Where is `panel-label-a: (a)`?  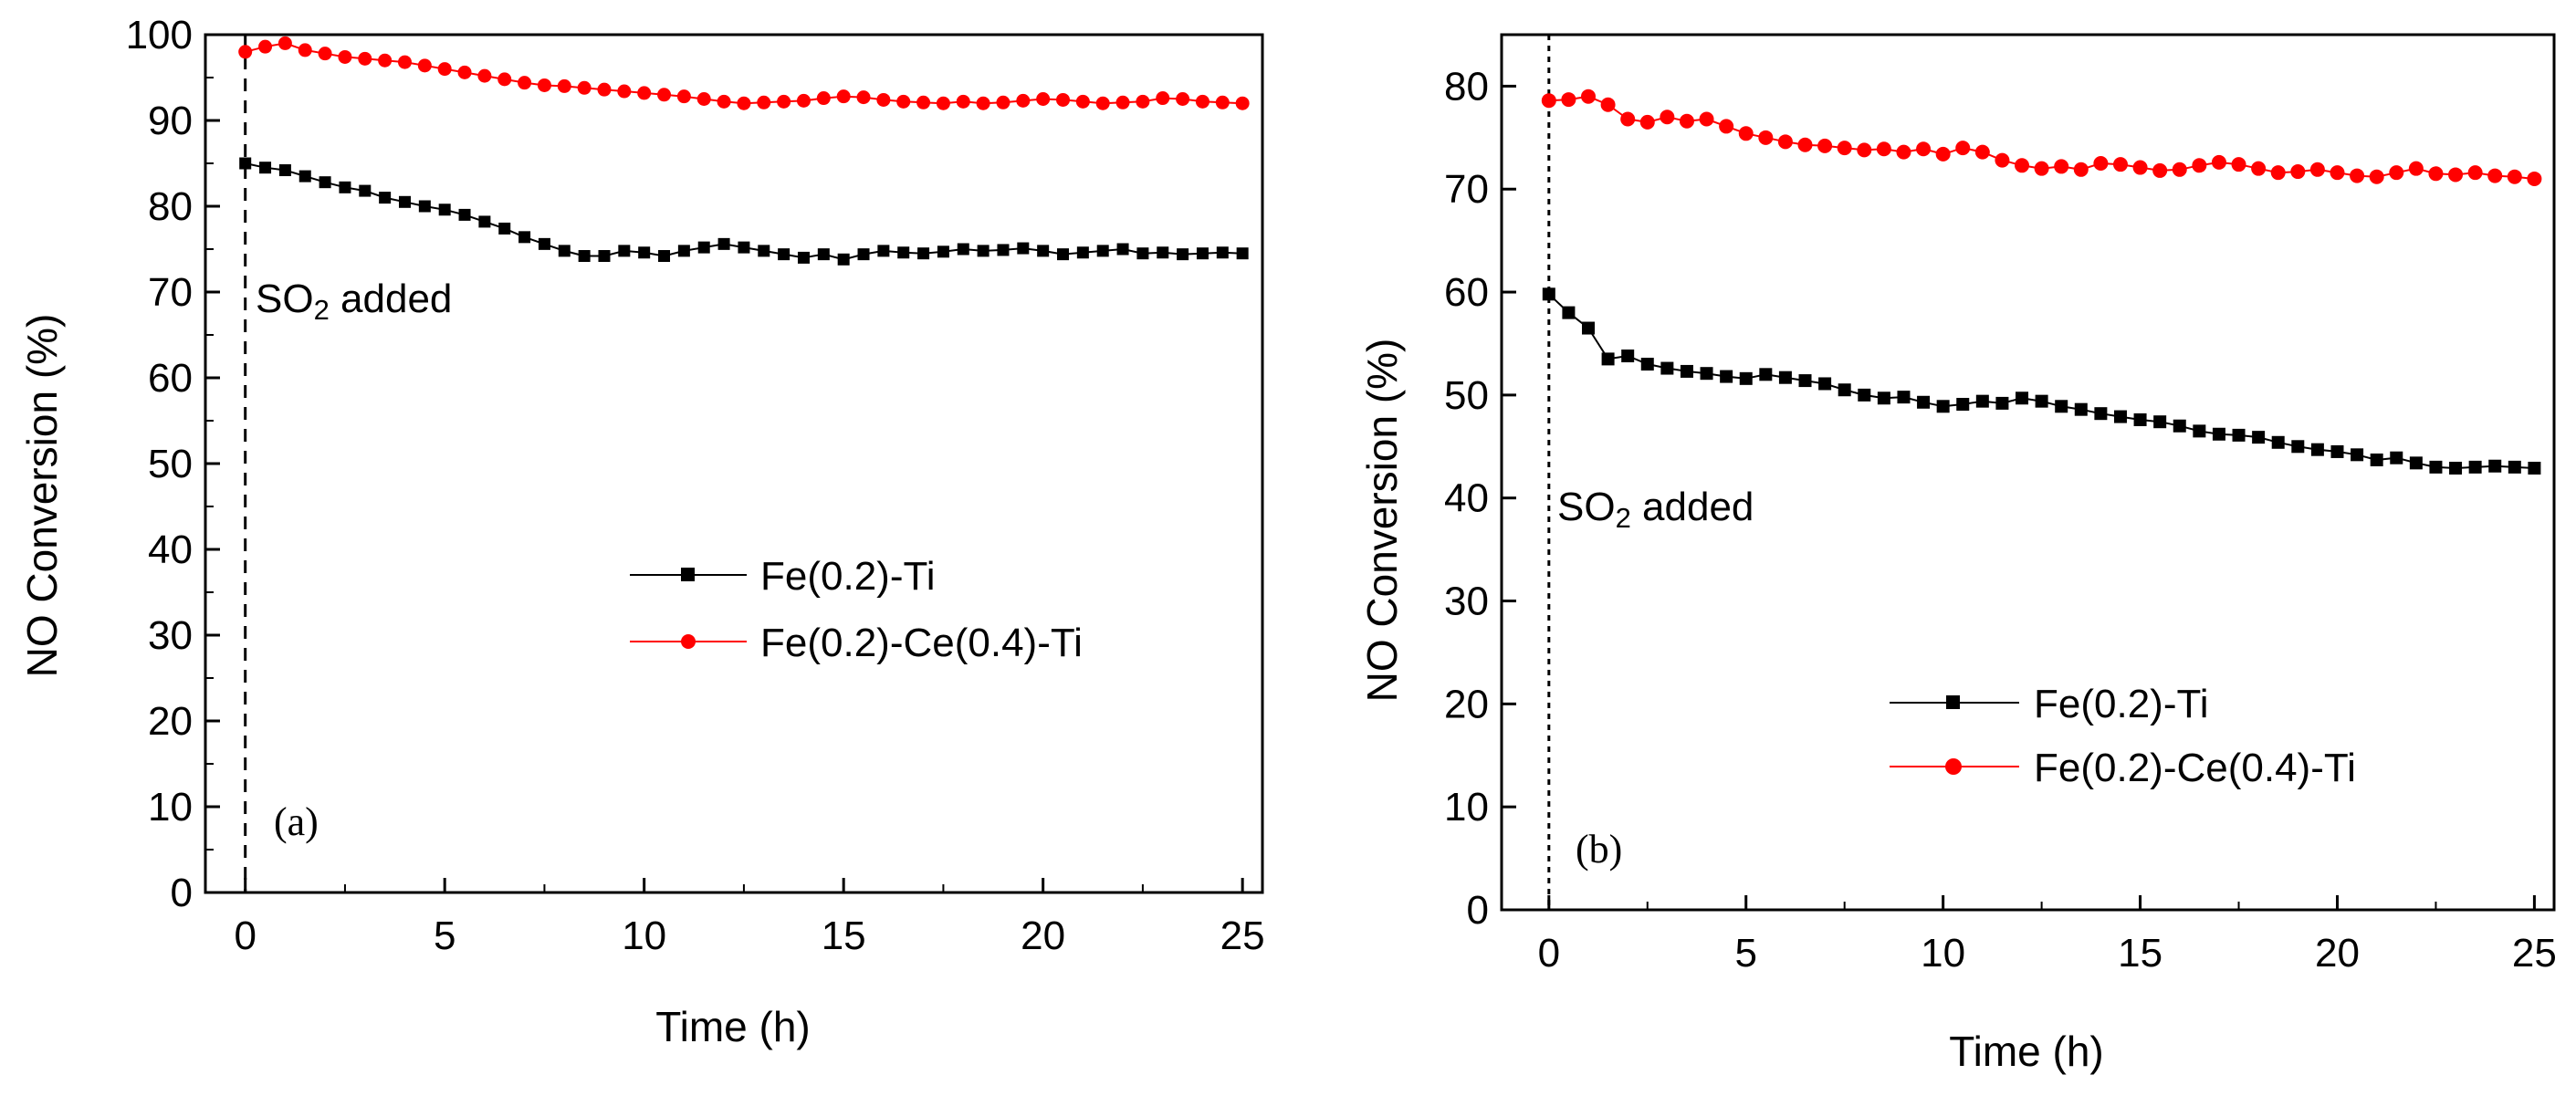 panel-label-a: (a) is located at coordinates (296, 822).